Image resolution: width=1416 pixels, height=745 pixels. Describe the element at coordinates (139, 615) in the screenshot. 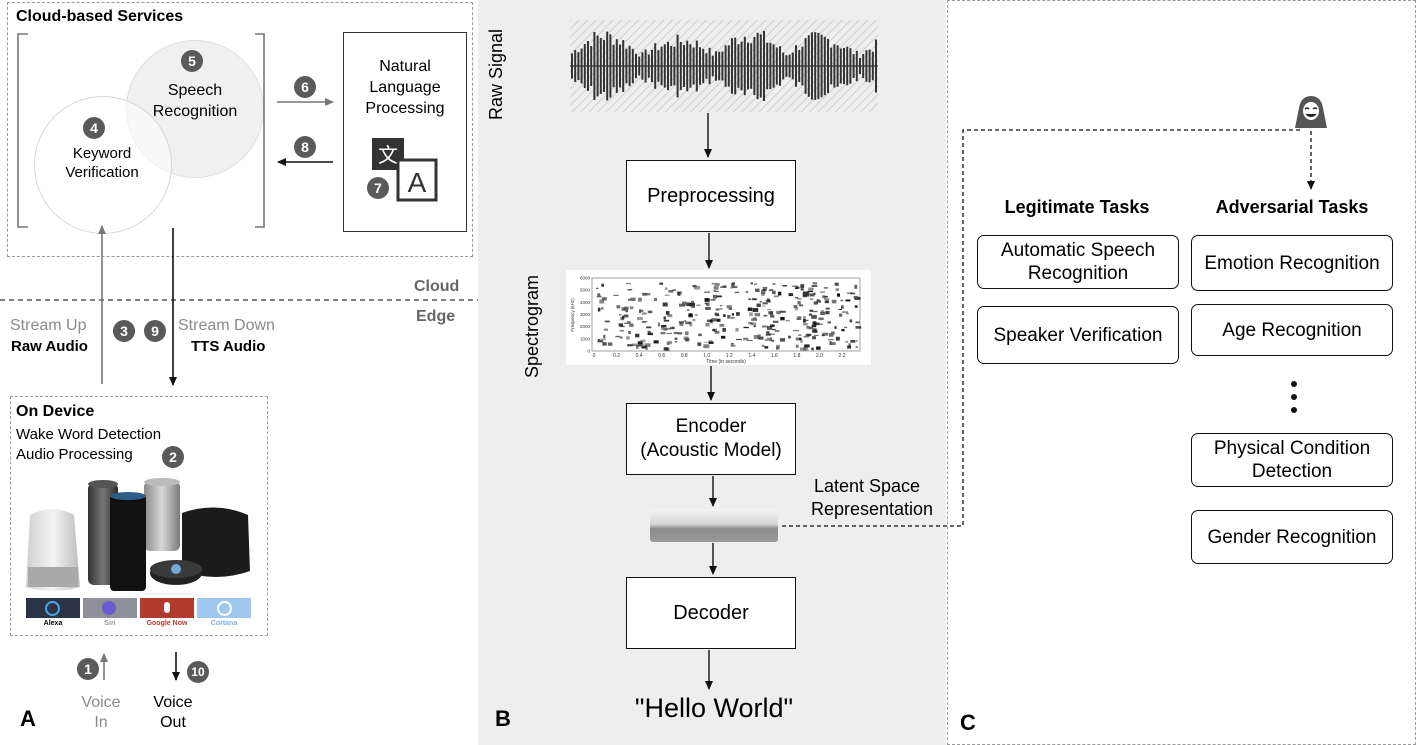

I see `assistant-strip: Alexa Siri Google Now Cortana` at that location.